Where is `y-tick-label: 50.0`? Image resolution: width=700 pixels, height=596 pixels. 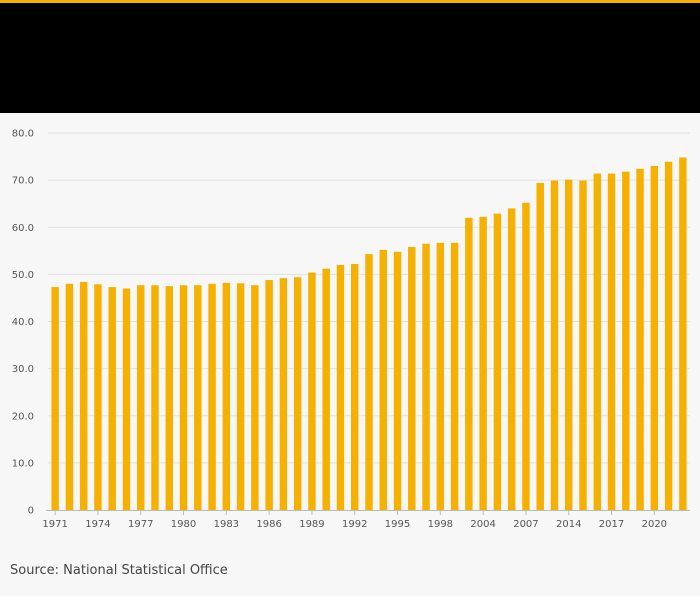
y-tick-label: 50.0 is located at coordinates (23, 275).